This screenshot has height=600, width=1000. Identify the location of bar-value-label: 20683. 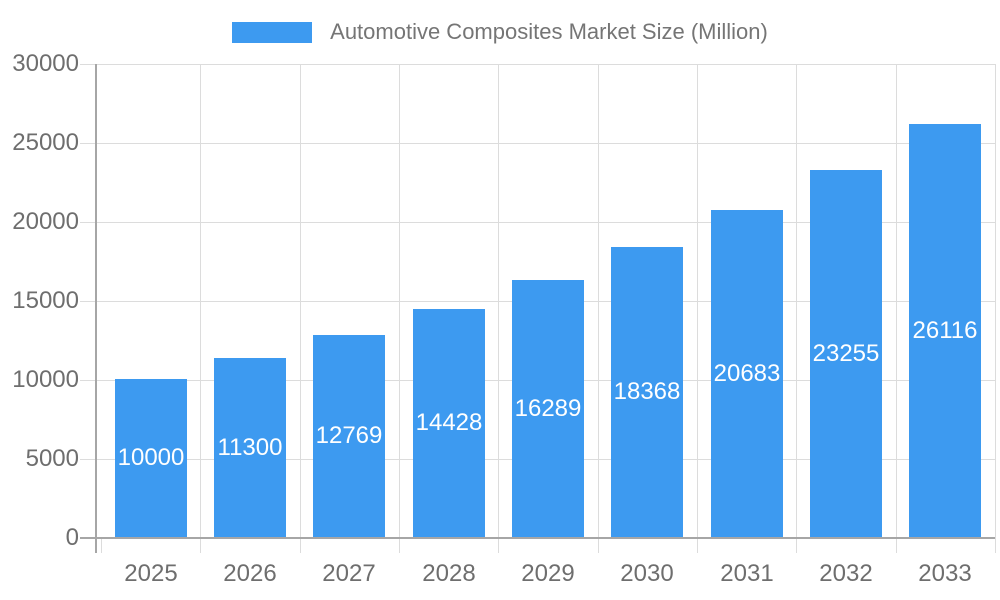
(747, 373).